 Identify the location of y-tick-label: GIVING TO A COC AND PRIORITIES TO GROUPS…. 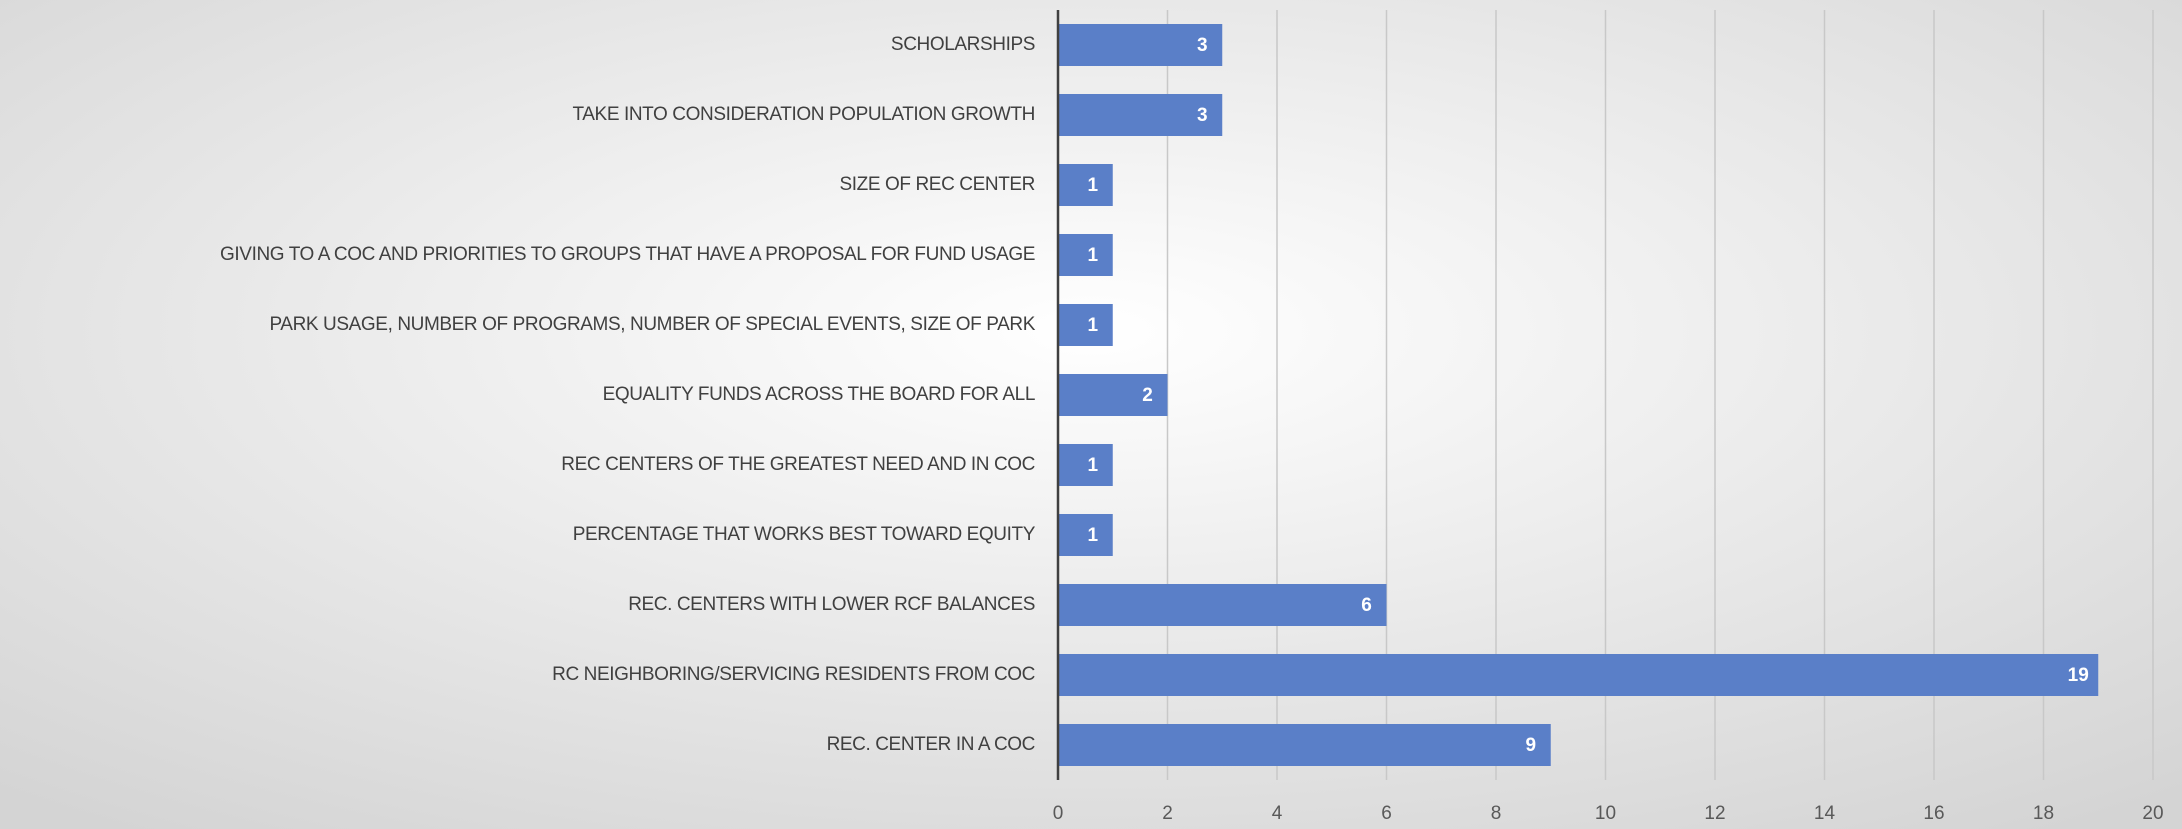
(627, 254).